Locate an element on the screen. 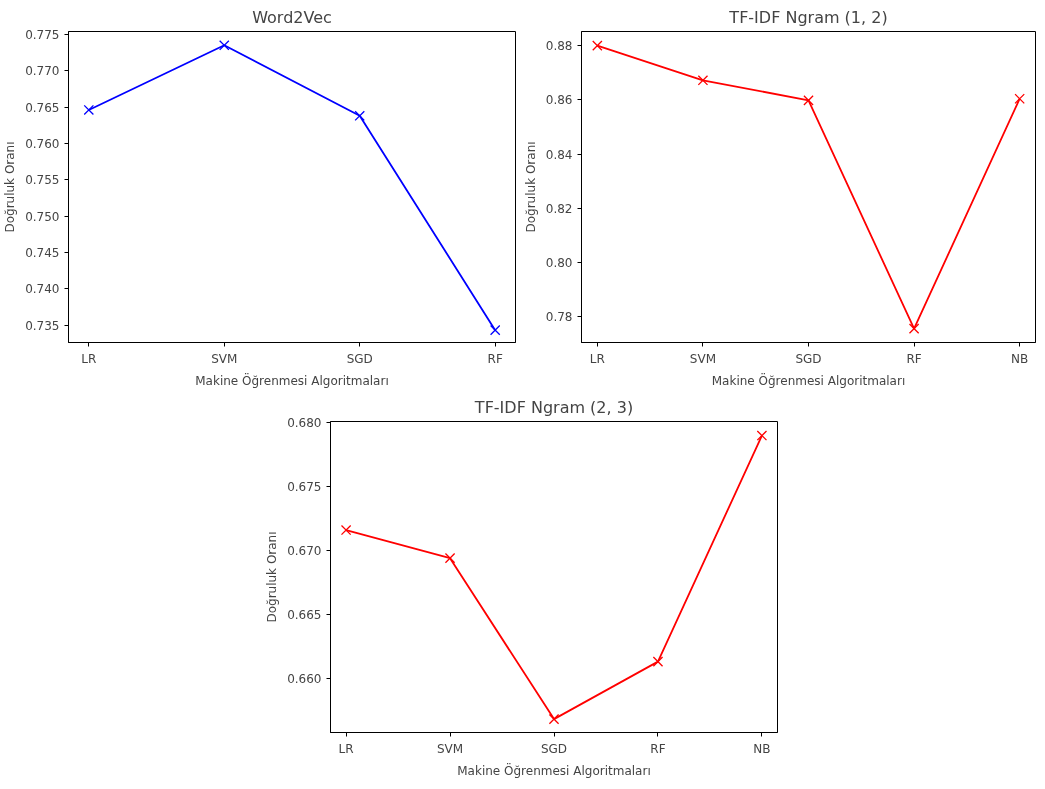 The width and height of the screenshot is (1045, 789). y-tick-label: 0.84 is located at coordinates (559, 154).